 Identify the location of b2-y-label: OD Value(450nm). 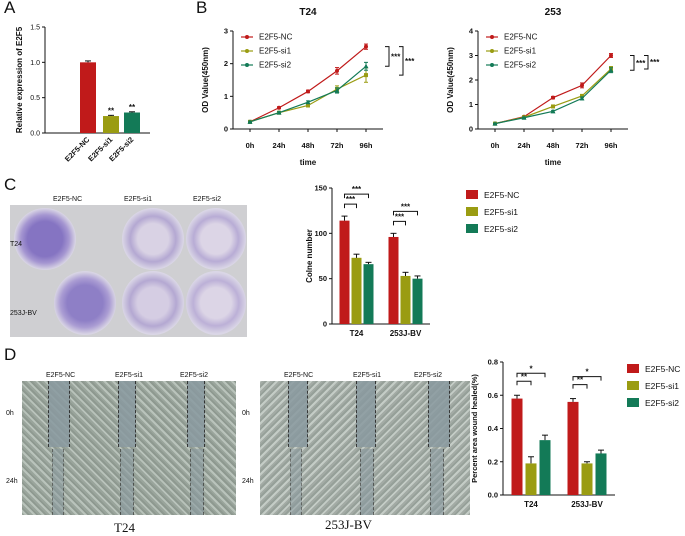
(450, 80).